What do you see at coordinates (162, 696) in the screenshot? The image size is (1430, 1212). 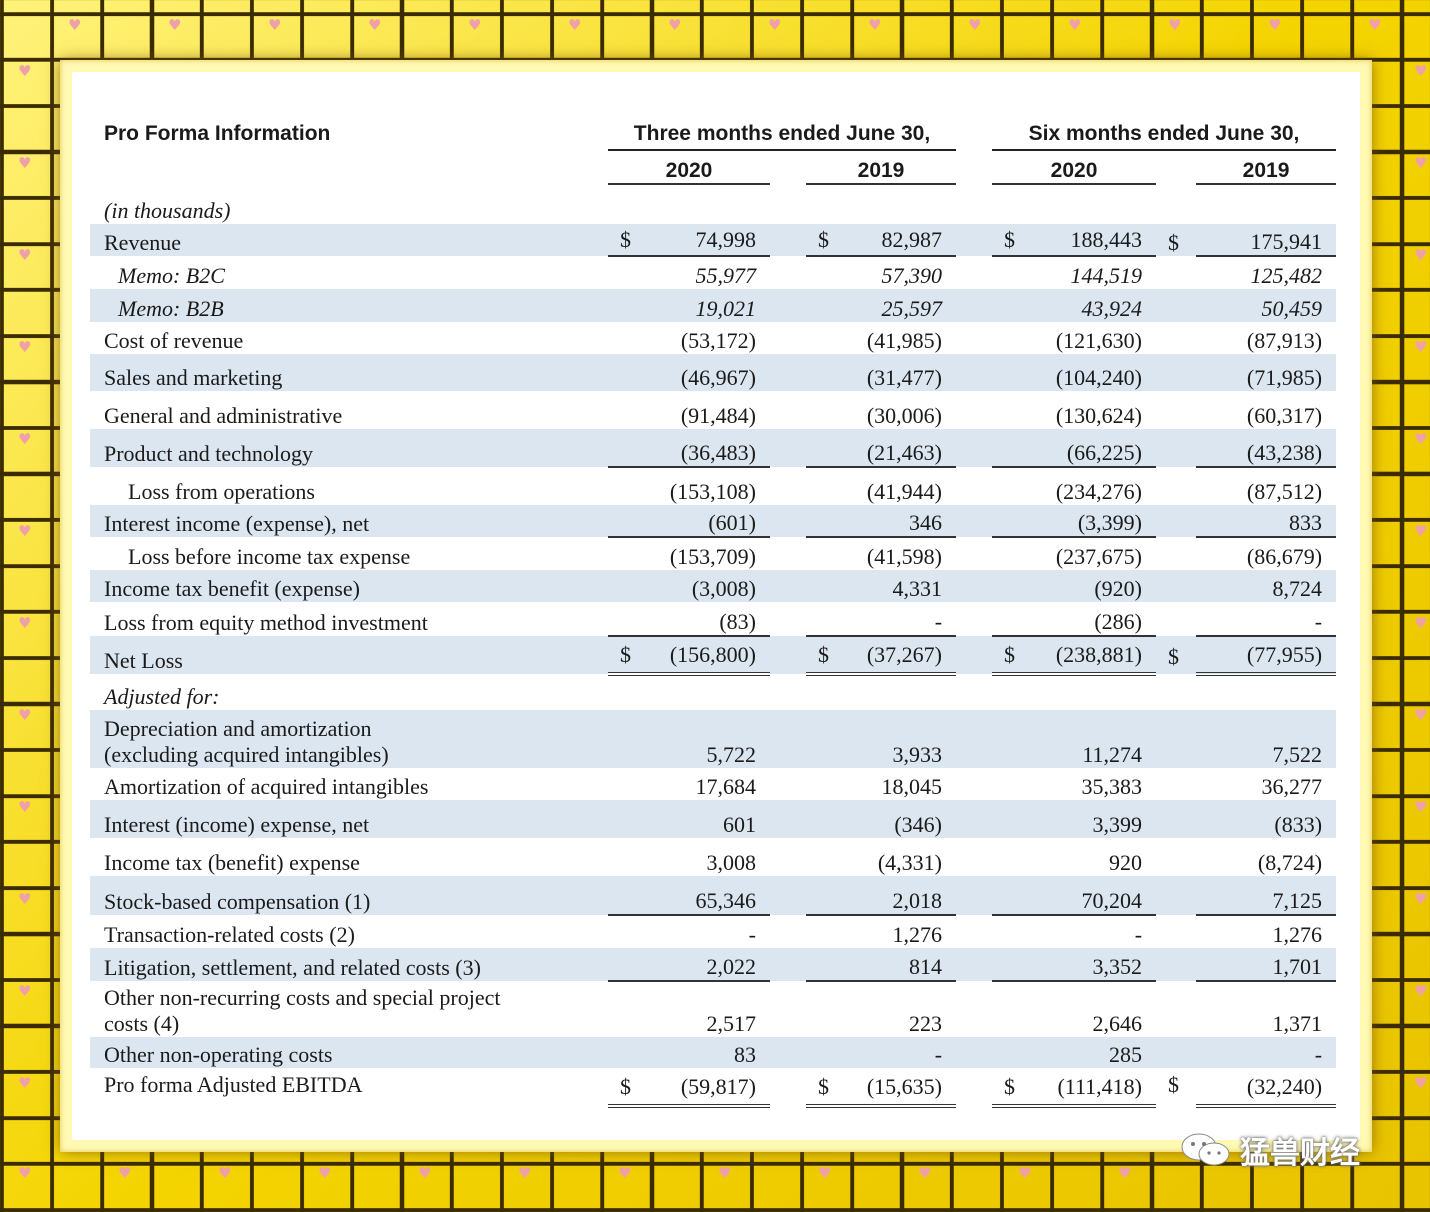 I see `adjusted-for-heading: Adjusted for:` at bounding box center [162, 696].